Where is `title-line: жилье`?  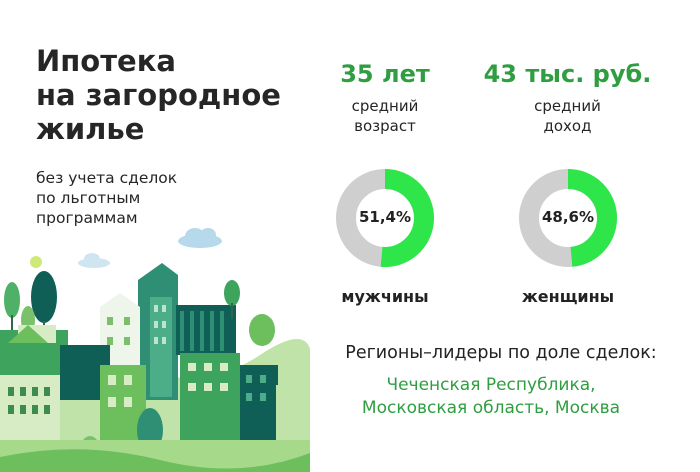 title-line: жилье is located at coordinates (90, 129).